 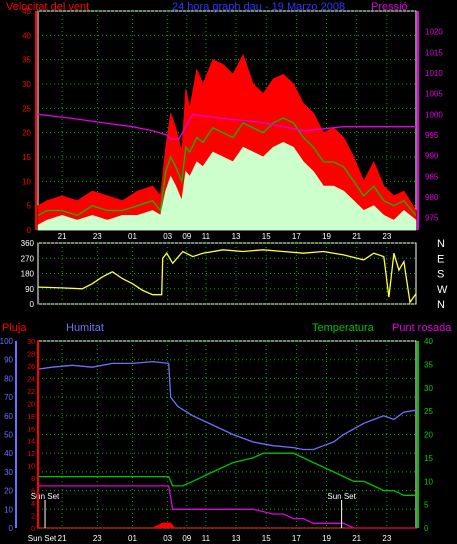 I want to click on time-tick-label: Sun Set, so click(x=42, y=538).